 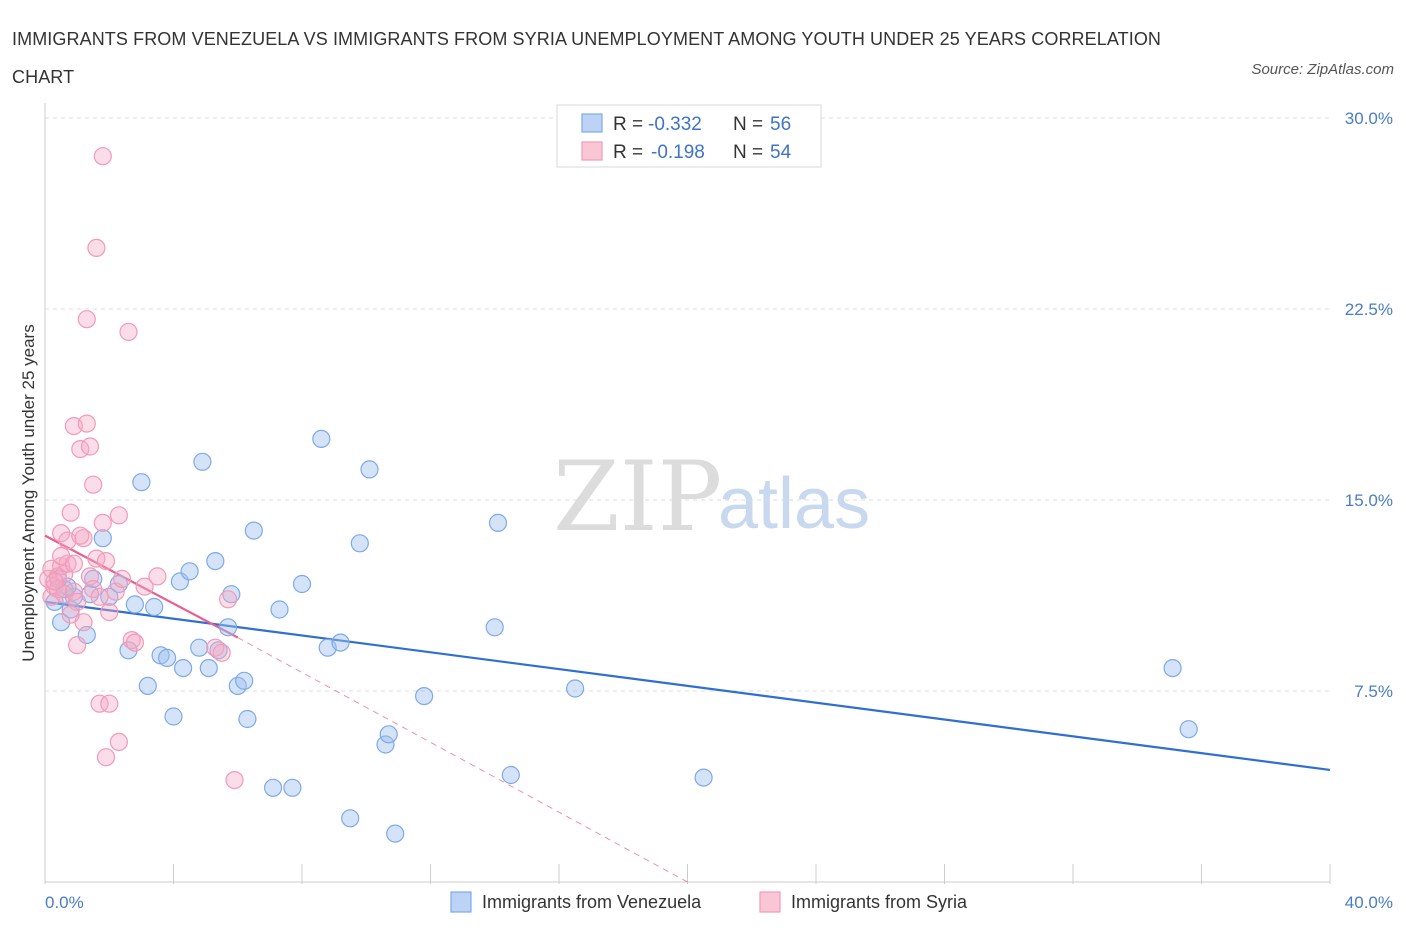 What do you see at coordinates (879, 902) in the screenshot?
I see `bottom-legend-label-syria: Immigrants from Syria` at bounding box center [879, 902].